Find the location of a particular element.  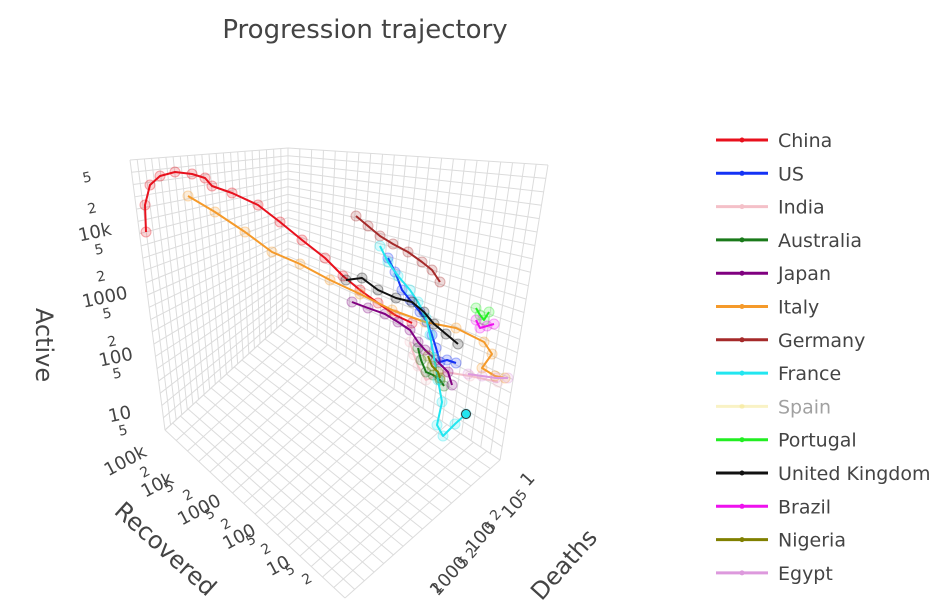

trace-germany is located at coordinates (398, 249).